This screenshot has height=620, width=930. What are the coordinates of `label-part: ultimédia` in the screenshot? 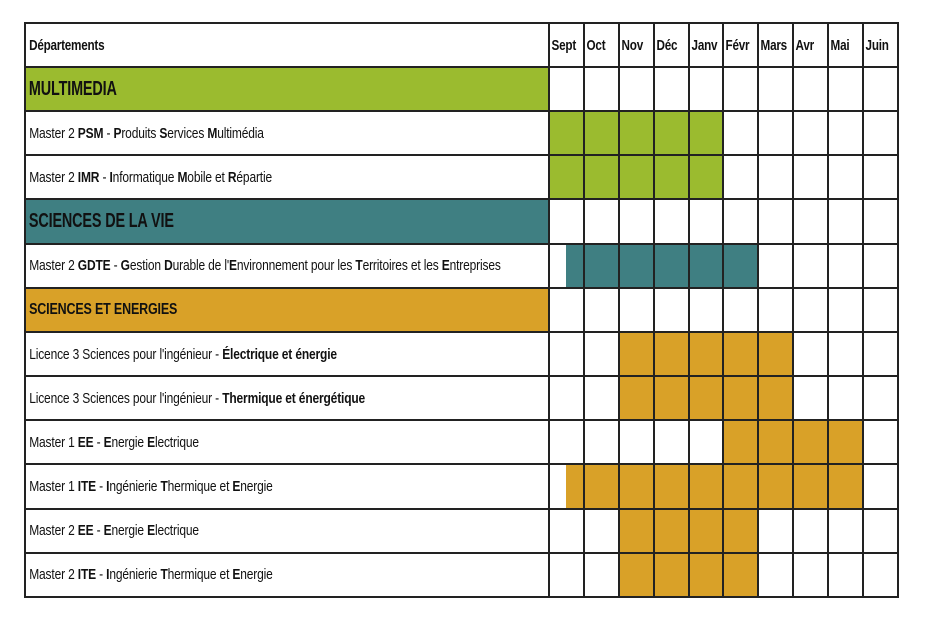 It's located at (240, 133).